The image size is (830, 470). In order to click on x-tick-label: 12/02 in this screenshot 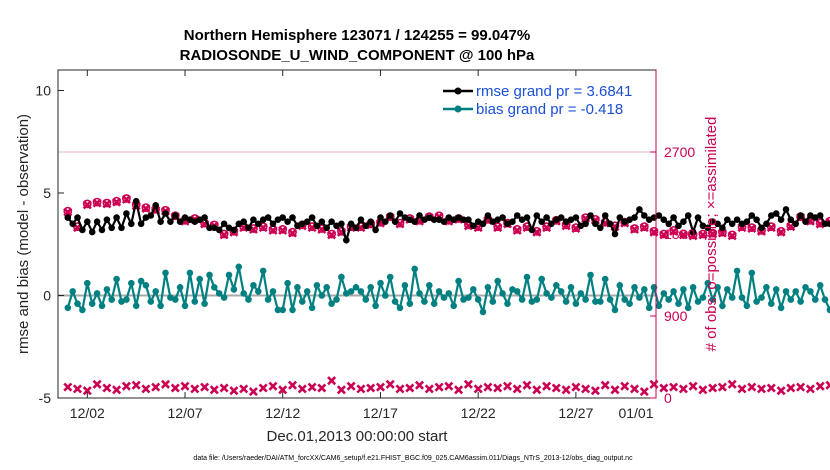, I will do `click(87, 413)`.